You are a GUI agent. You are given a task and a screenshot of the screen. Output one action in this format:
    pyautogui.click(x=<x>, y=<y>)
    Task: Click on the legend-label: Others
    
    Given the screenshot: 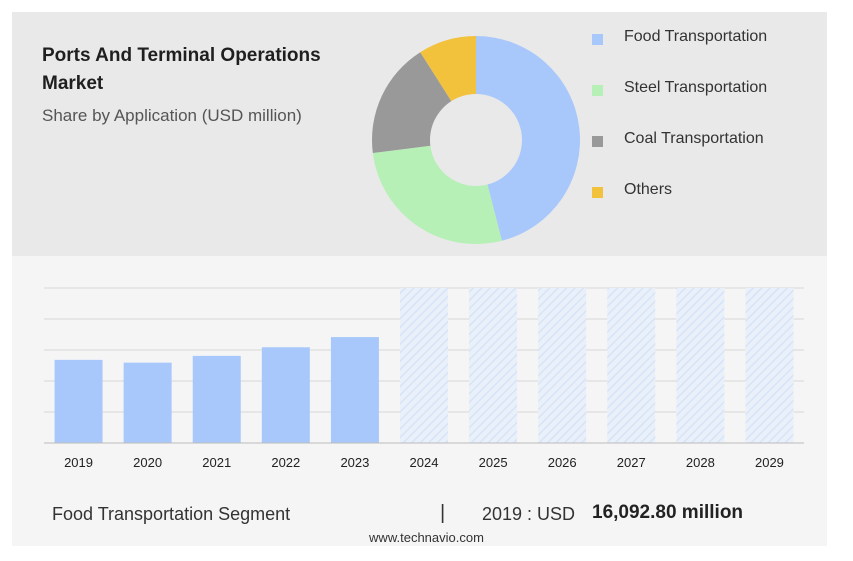 What is the action you would take?
    pyautogui.click(x=648, y=189)
    